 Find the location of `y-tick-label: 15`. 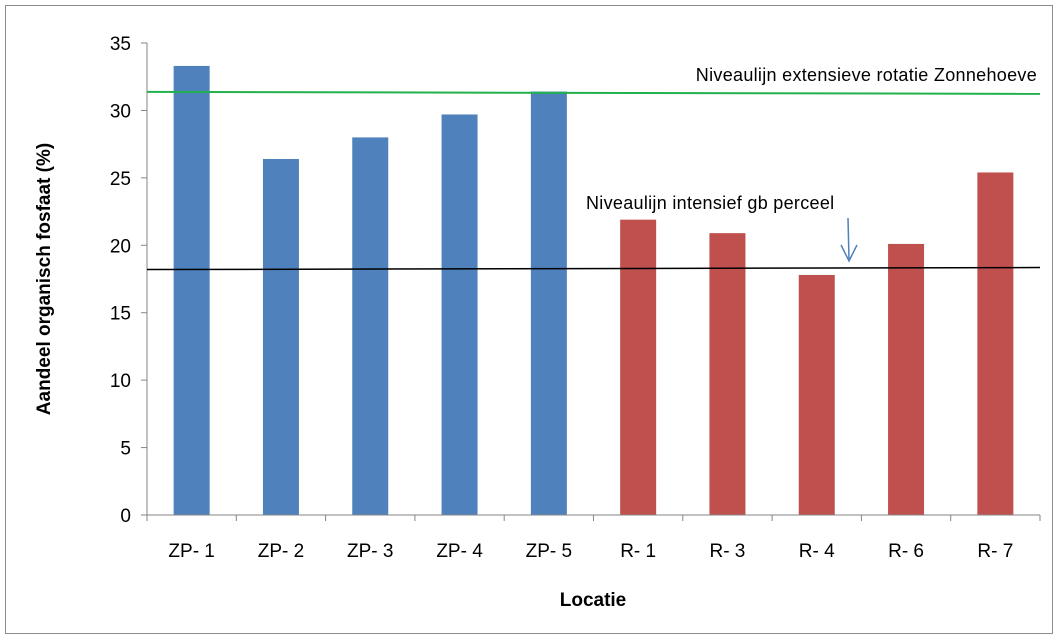

y-tick-label: 15 is located at coordinates (120, 314).